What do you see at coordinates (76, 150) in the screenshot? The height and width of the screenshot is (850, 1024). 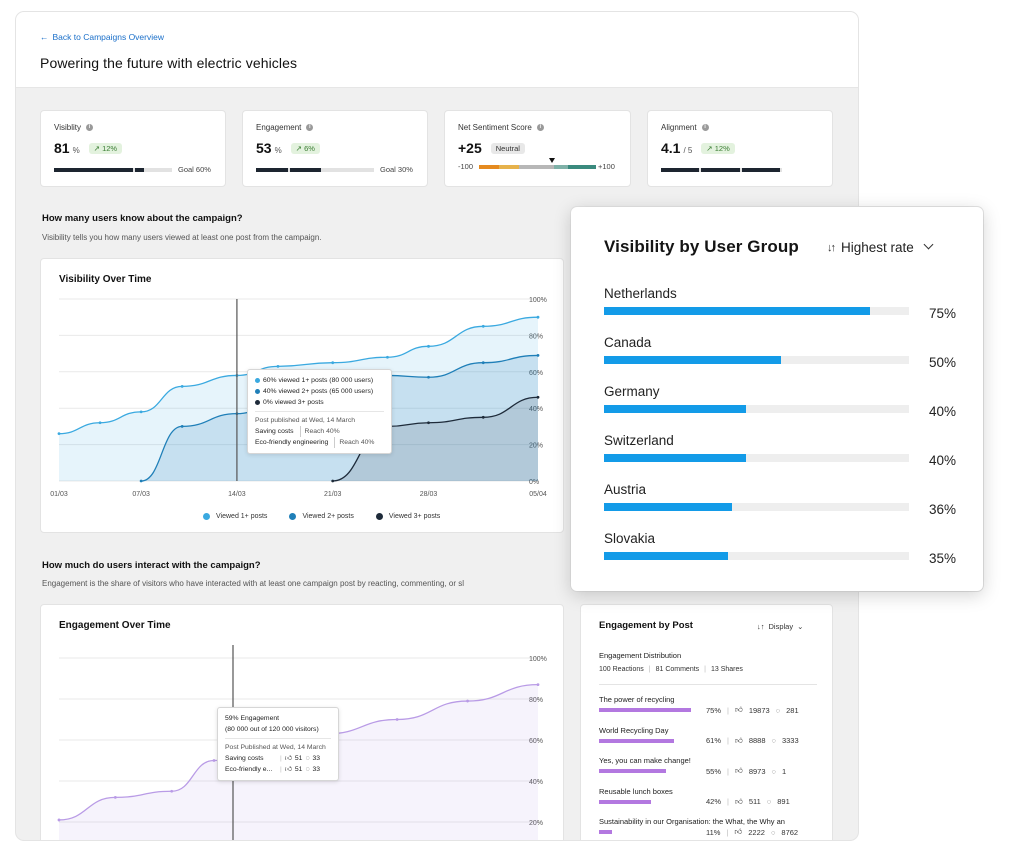 I see `kpi-visibility-unit: %` at bounding box center [76, 150].